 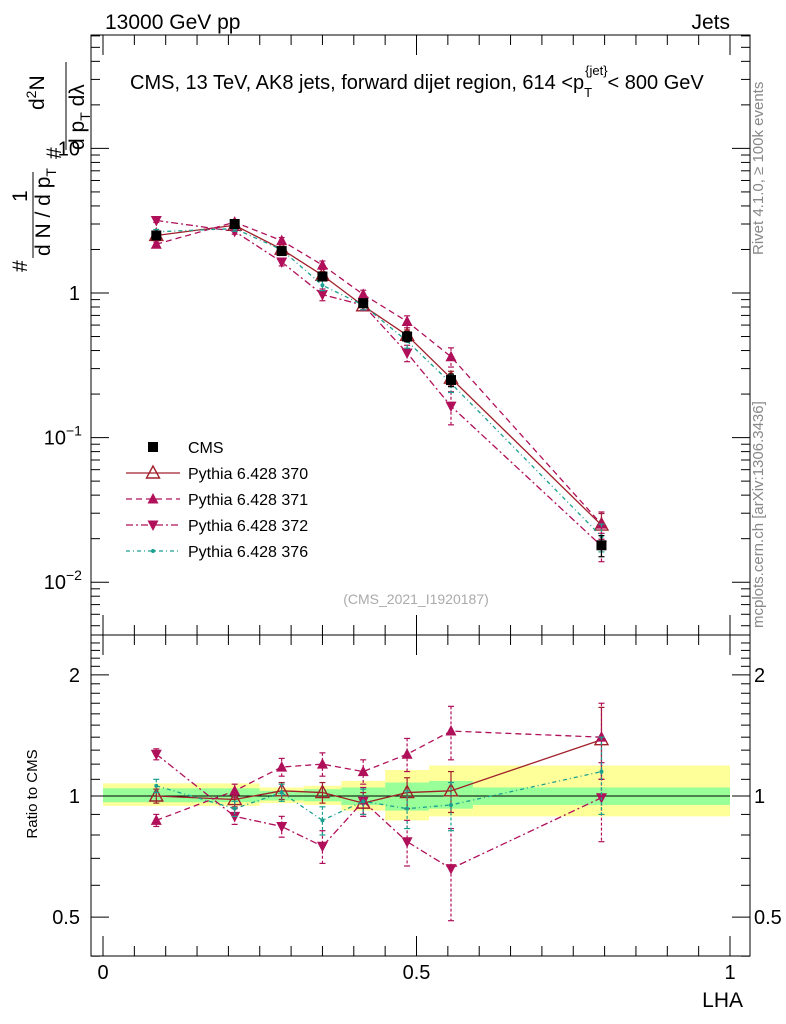 What do you see at coordinates (79, 117) in the screenshot?
I see `svg-text: d pT dλ` at bounding box center [79, 117].